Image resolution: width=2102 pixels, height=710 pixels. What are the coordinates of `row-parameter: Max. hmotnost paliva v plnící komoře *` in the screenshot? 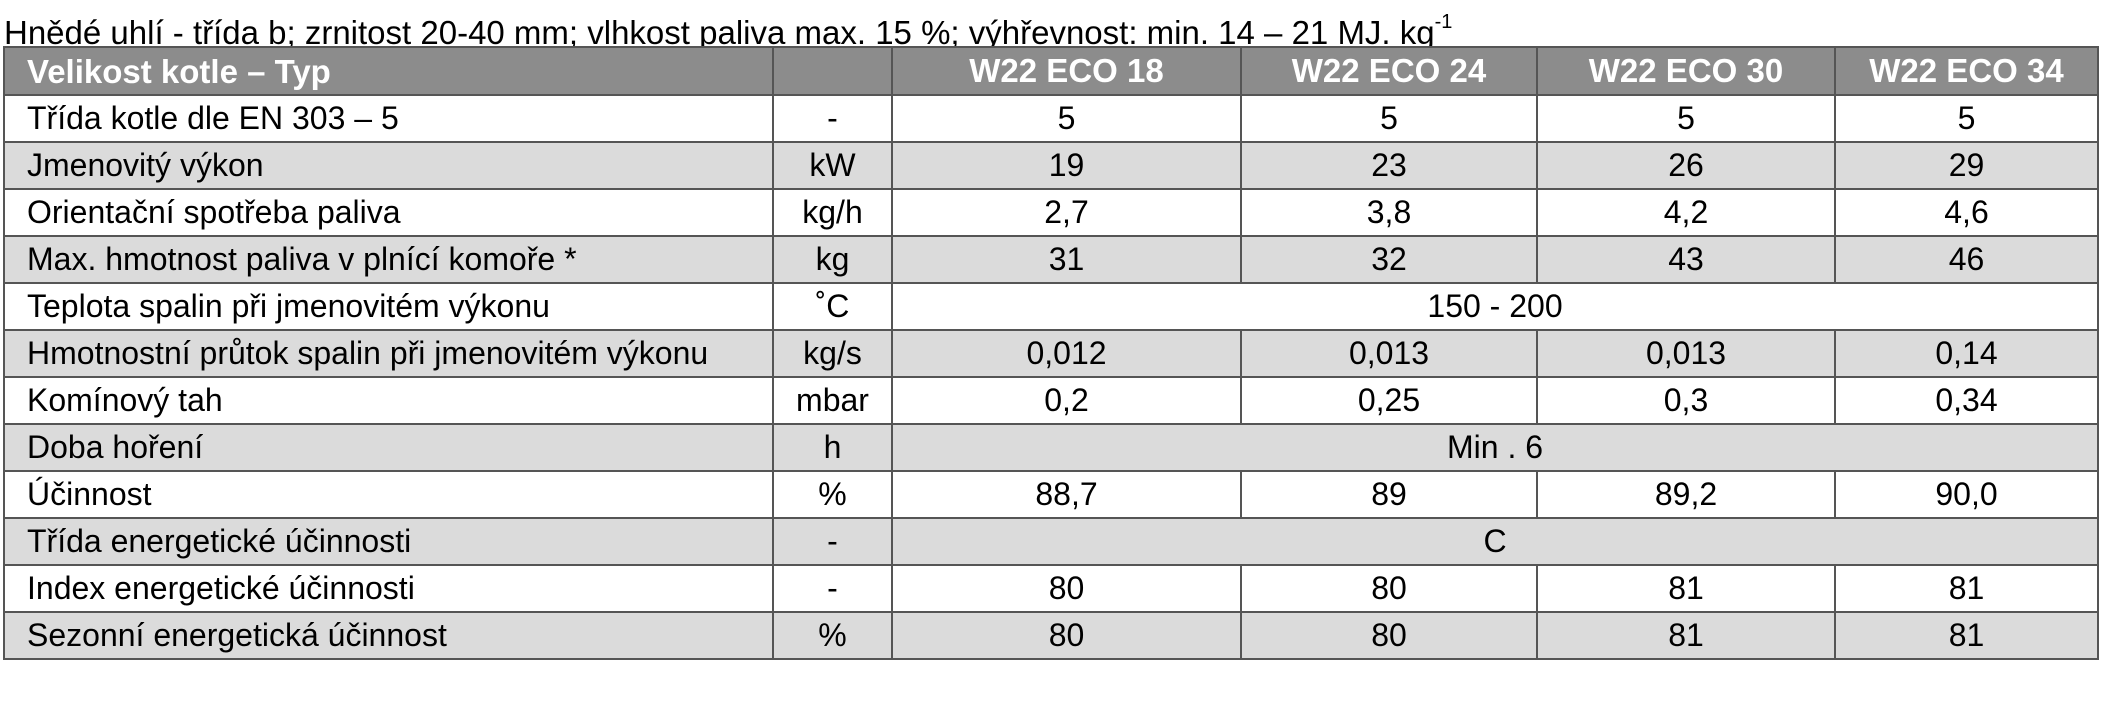 It's located at (388, 259).